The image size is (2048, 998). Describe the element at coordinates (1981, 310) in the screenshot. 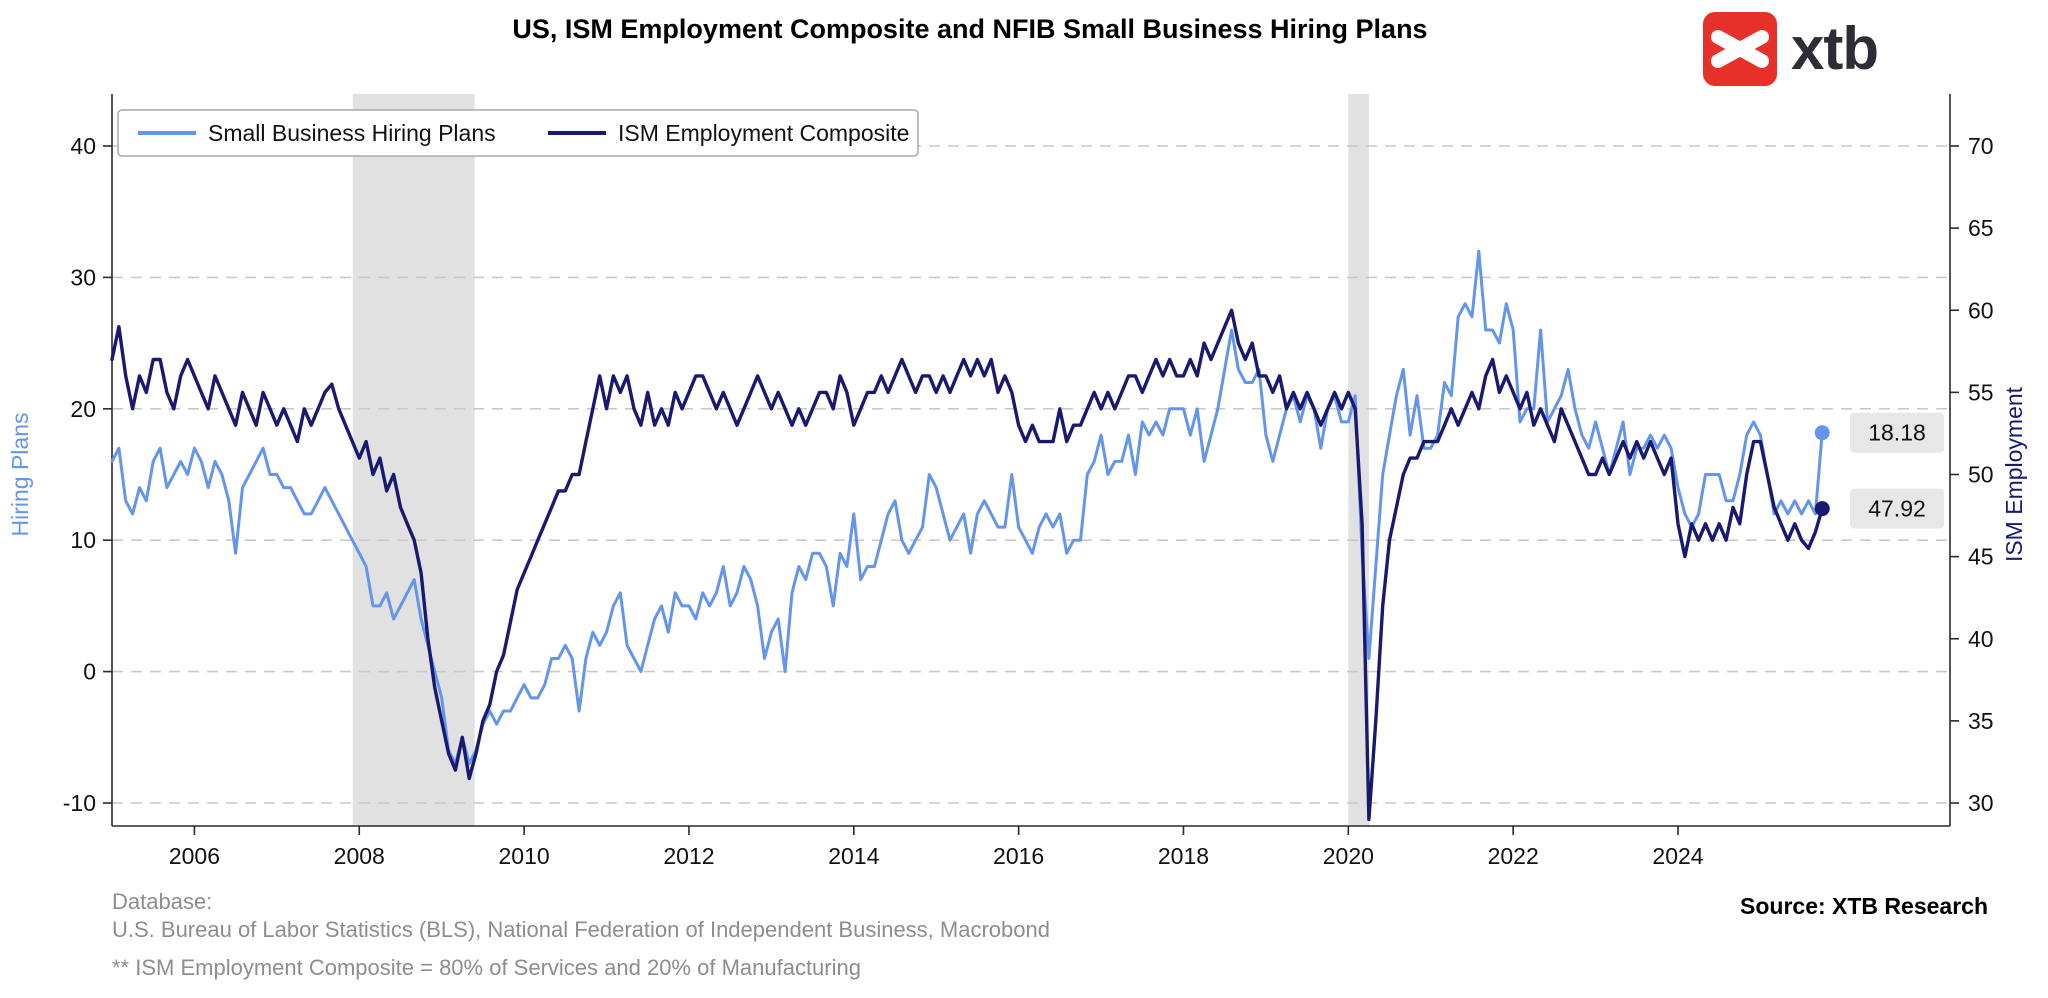

I see `right-tick-label: 60` at that location.